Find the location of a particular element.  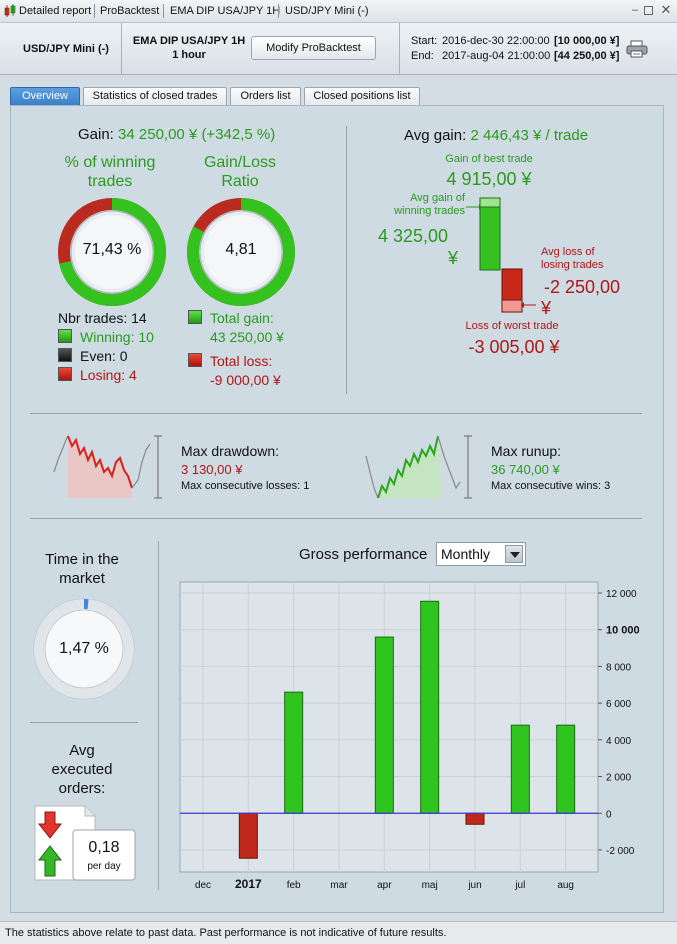

losing-swatch is located at coordinates (65, 374).